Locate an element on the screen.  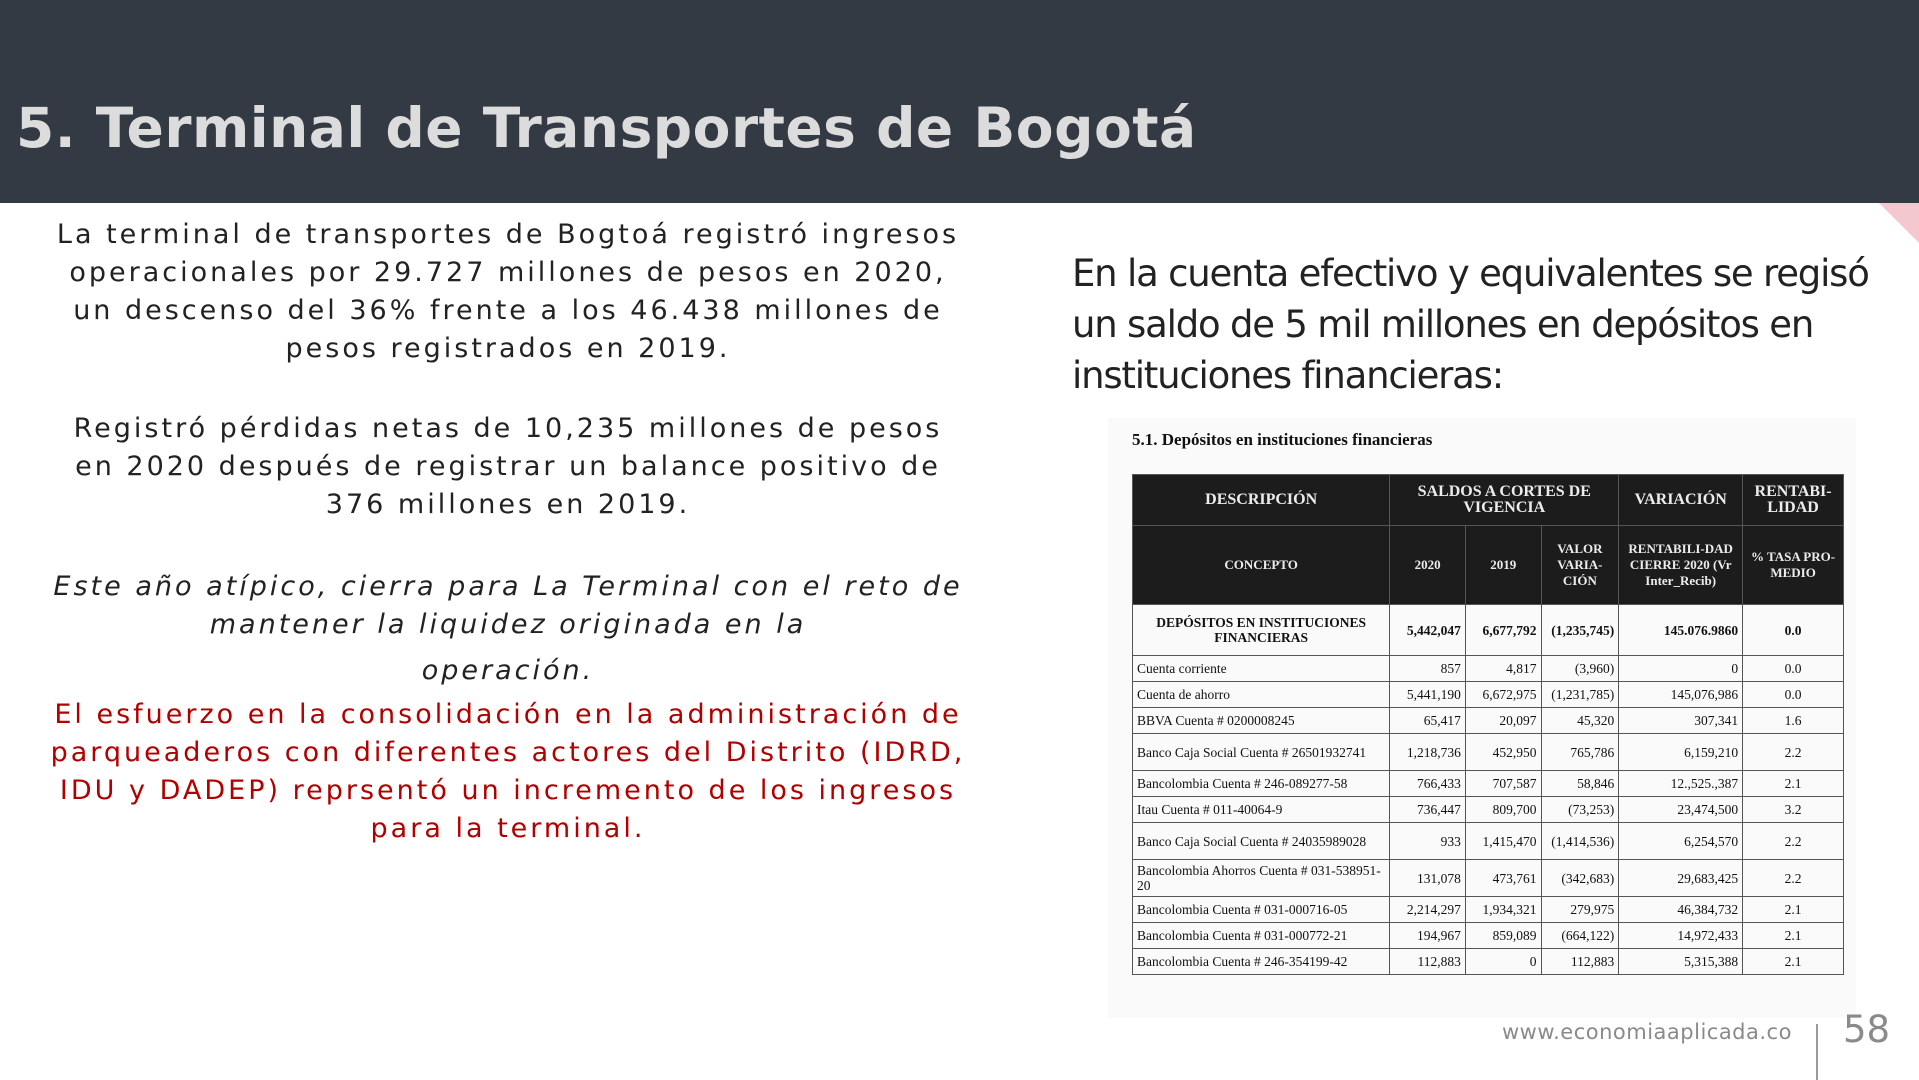
row-profitability: 6,254,570 is located at coordinates (1681, 841).